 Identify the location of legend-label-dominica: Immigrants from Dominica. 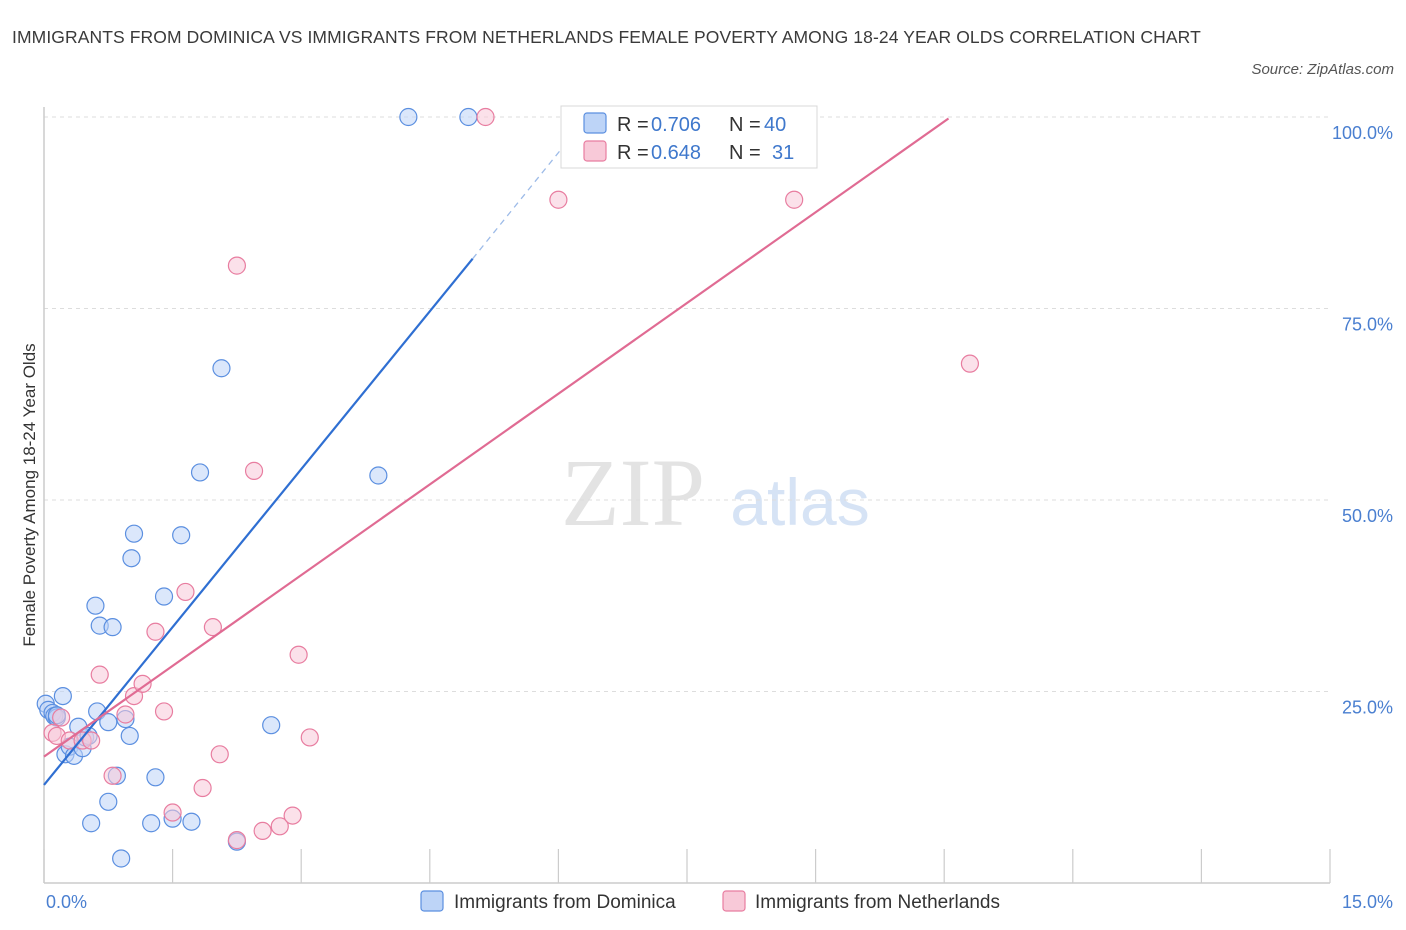
(565, 902).